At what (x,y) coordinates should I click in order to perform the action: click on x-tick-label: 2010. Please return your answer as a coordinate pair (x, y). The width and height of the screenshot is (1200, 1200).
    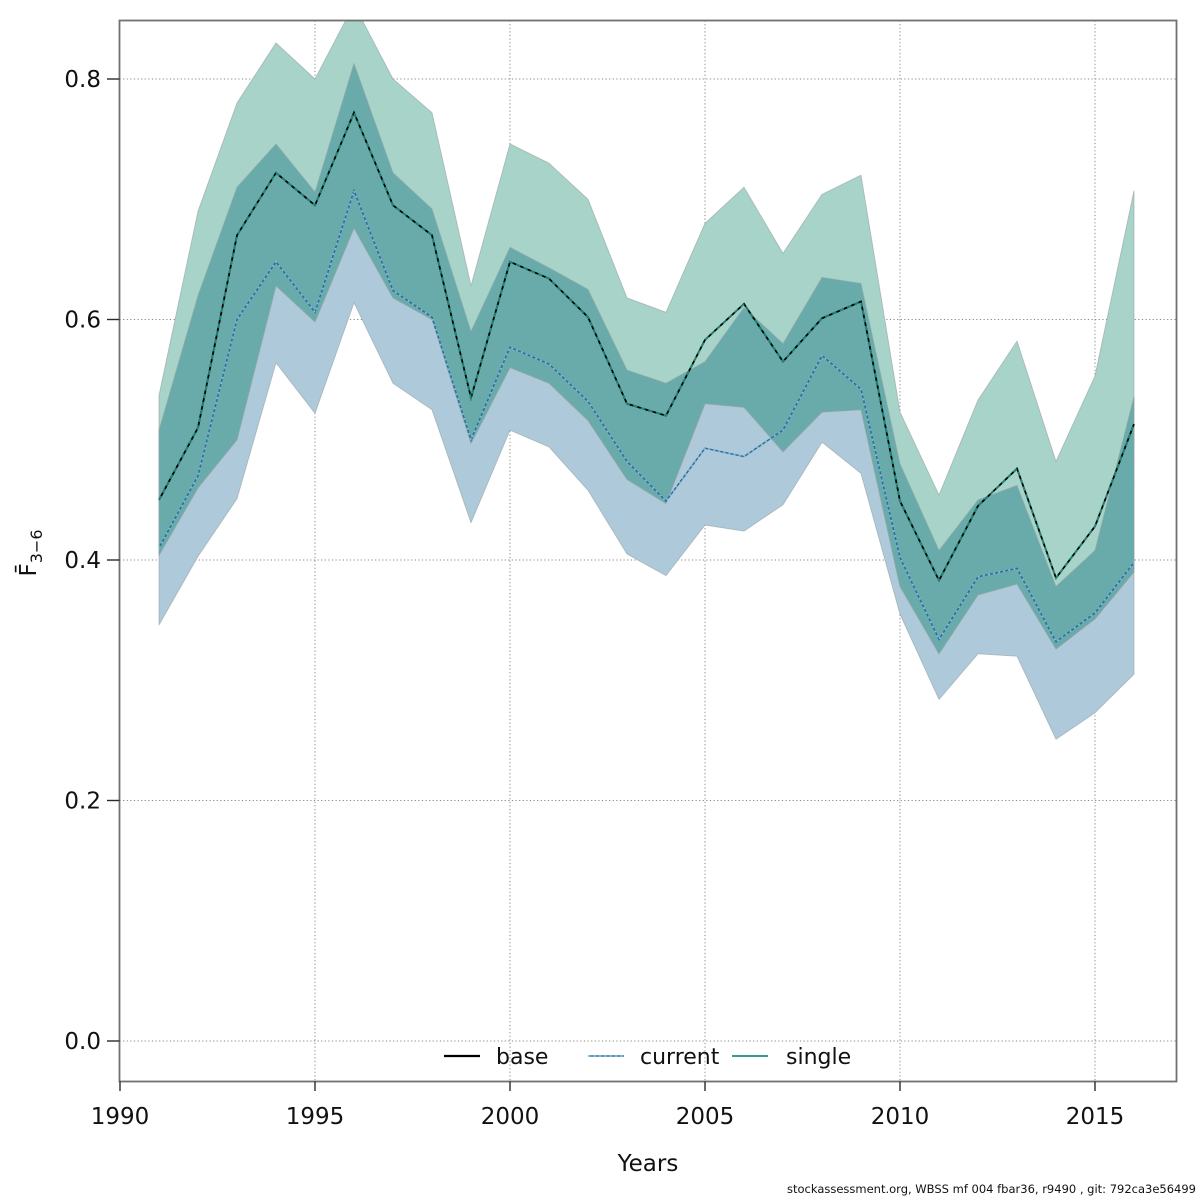
    Looking at the image, I should click on (900, 1117).